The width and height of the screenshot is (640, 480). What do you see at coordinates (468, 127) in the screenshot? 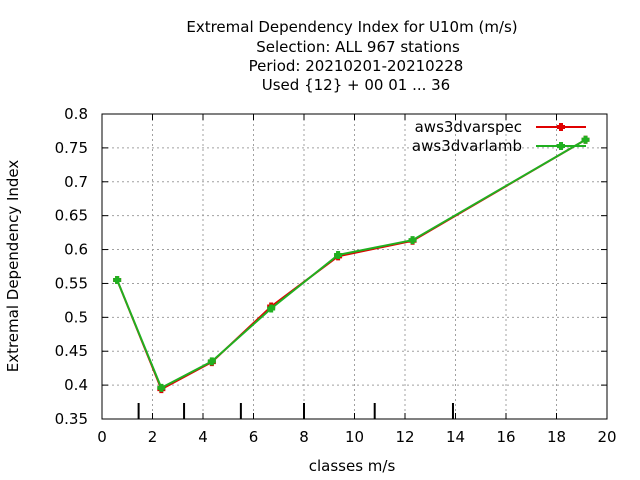
I see `legend-label-aws3dvarspec: aws3dvarspec` at bounding box center [468, 127].